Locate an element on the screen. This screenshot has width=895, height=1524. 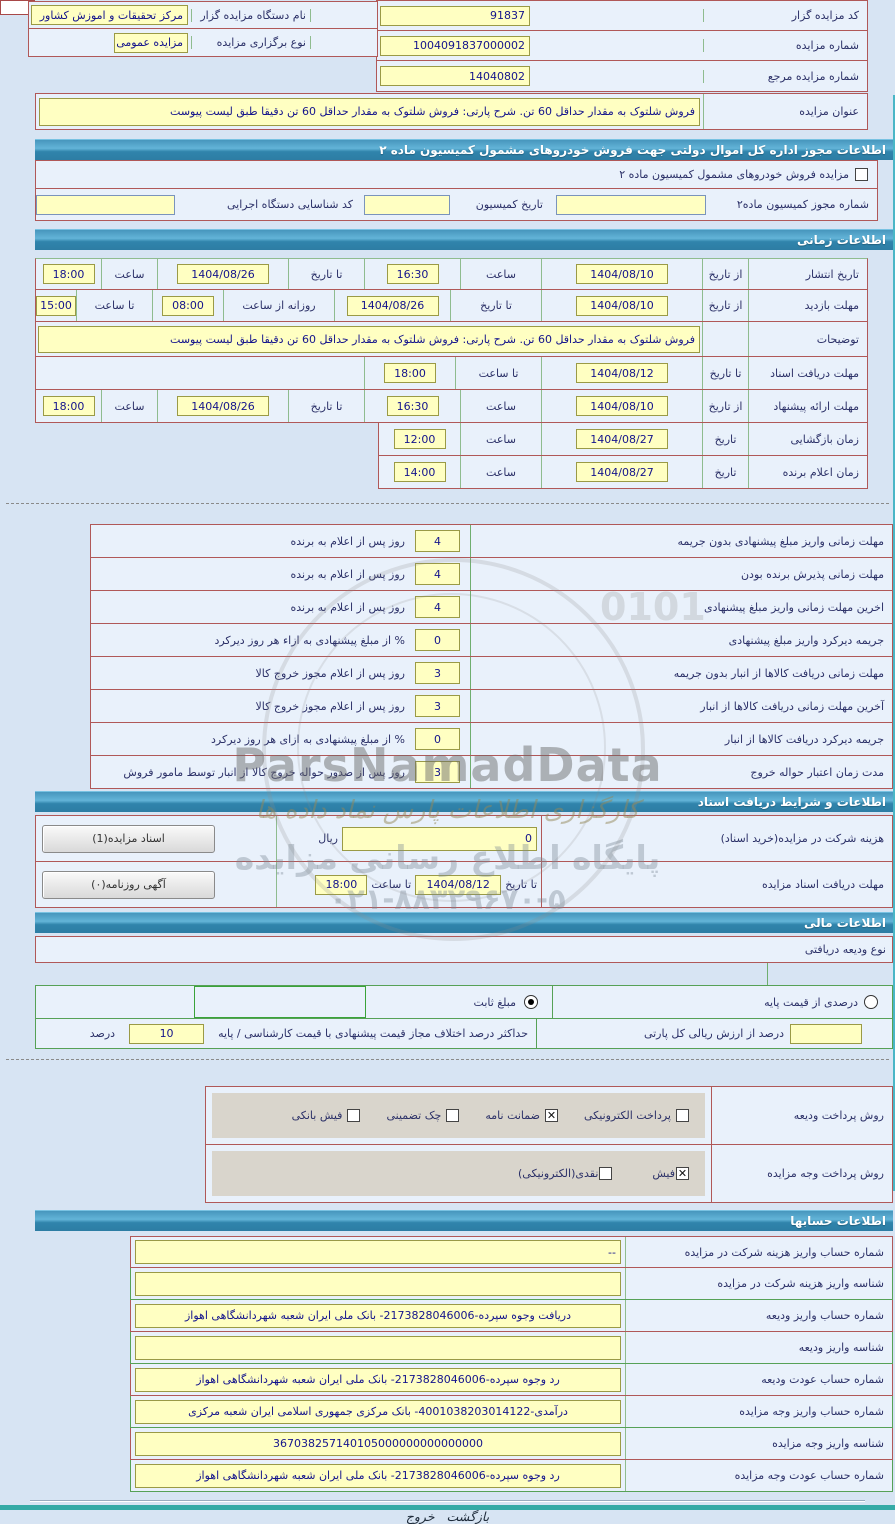
commission-permit-number-input is located at coordinates (631, 204).